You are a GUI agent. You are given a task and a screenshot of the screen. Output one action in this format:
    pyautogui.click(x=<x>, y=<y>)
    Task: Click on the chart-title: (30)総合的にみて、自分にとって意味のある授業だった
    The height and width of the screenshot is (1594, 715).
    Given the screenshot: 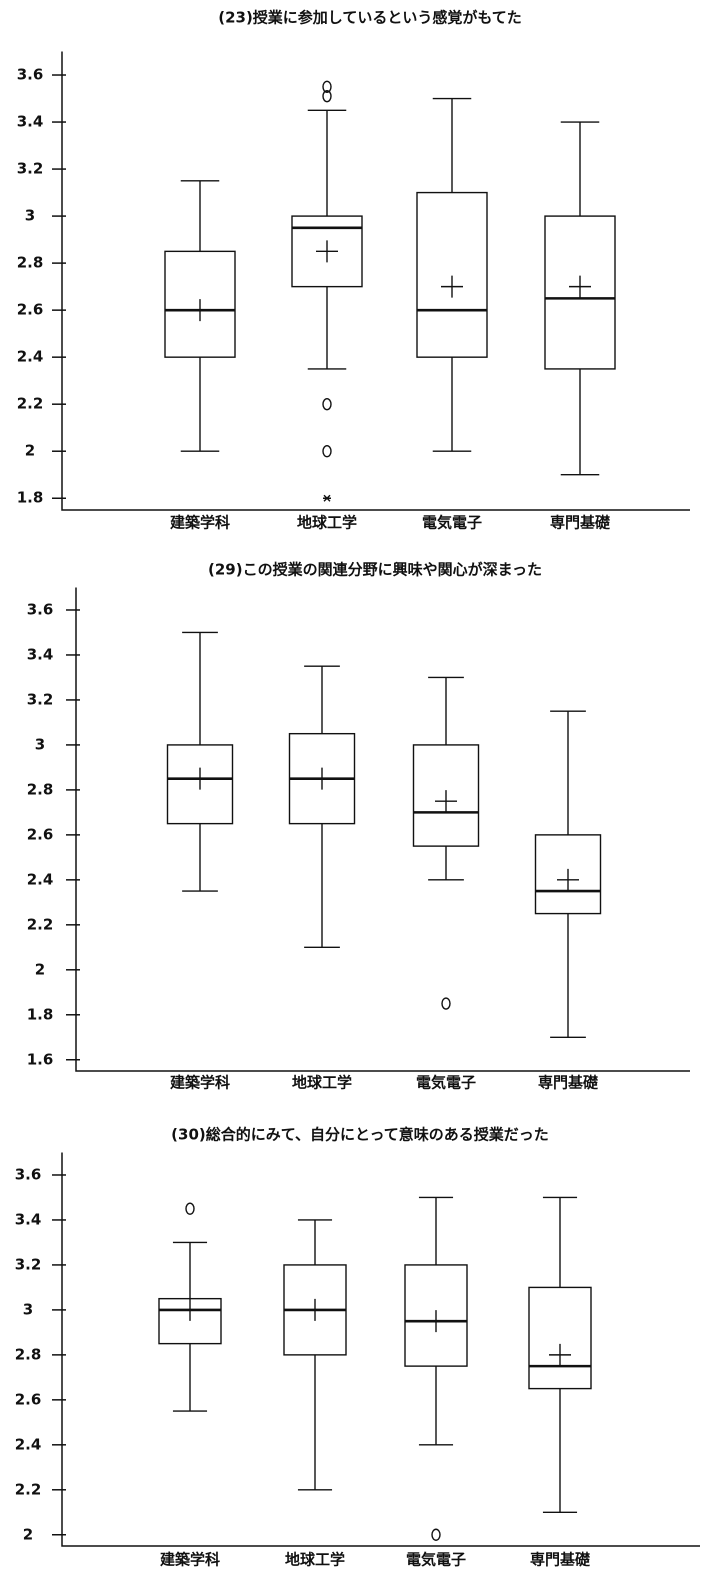 What is the action you would take?
    pyautogui.click(x=360, y=1135)
    